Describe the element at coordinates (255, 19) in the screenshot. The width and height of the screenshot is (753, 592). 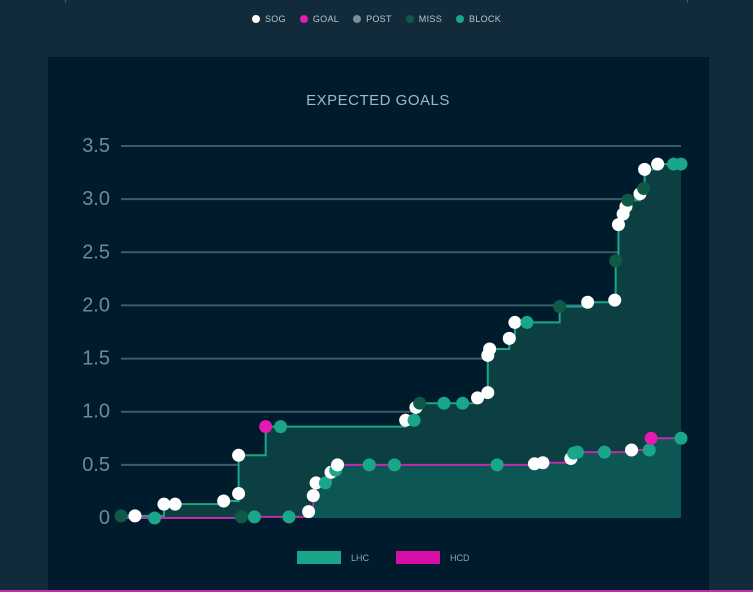
I see `legend-dot-sog` at that location.